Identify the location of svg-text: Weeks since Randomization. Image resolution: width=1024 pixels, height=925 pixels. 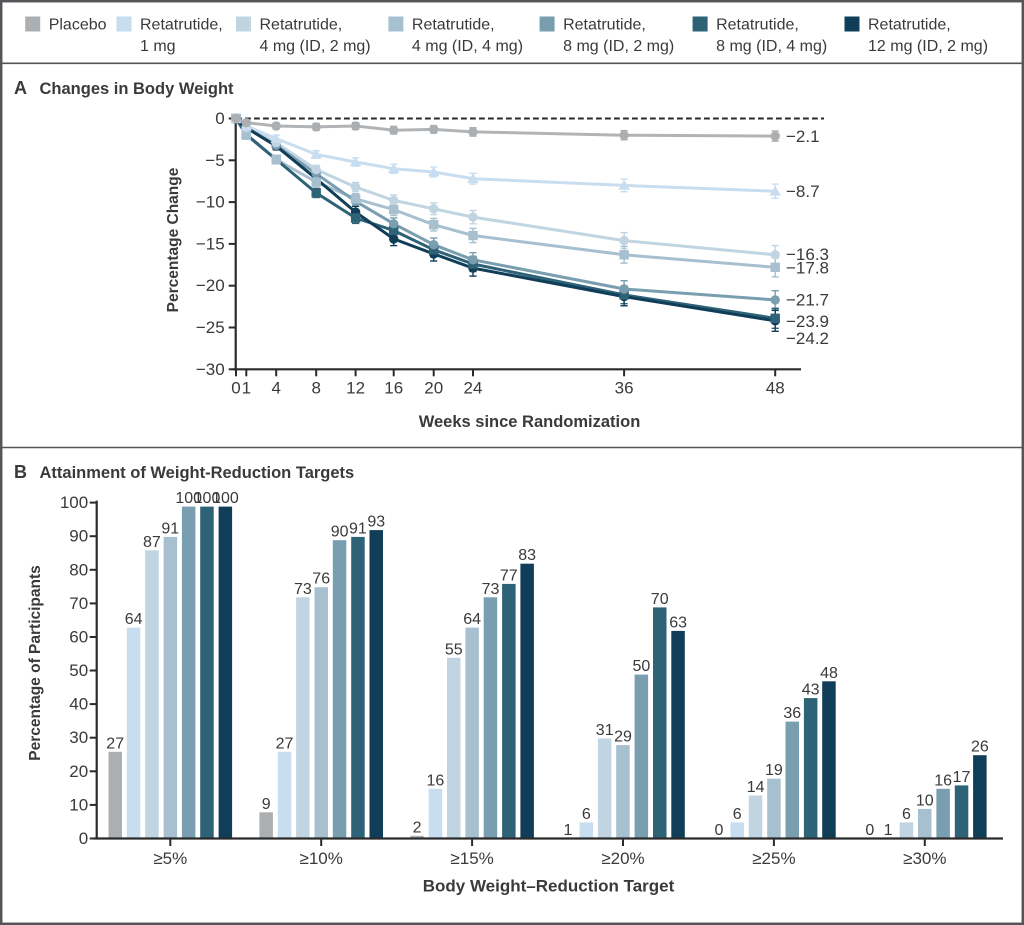
(530, 422).